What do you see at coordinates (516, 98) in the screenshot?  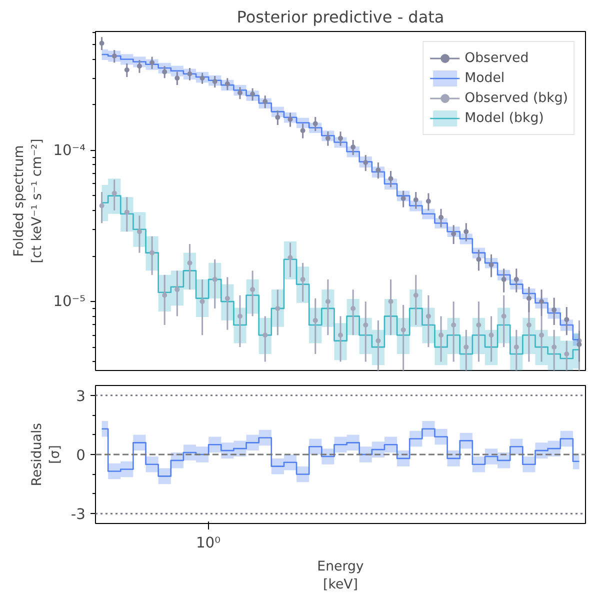 I see `legend-label: Observed (bkg)` at bounding box center [516, 98].